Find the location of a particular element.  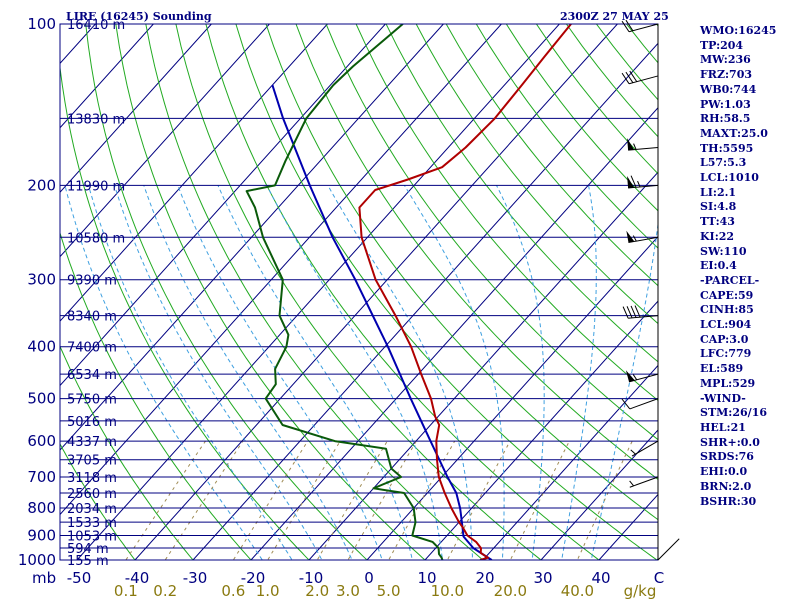

height-level-label: 2034 m is located at coordinates (92, 509).